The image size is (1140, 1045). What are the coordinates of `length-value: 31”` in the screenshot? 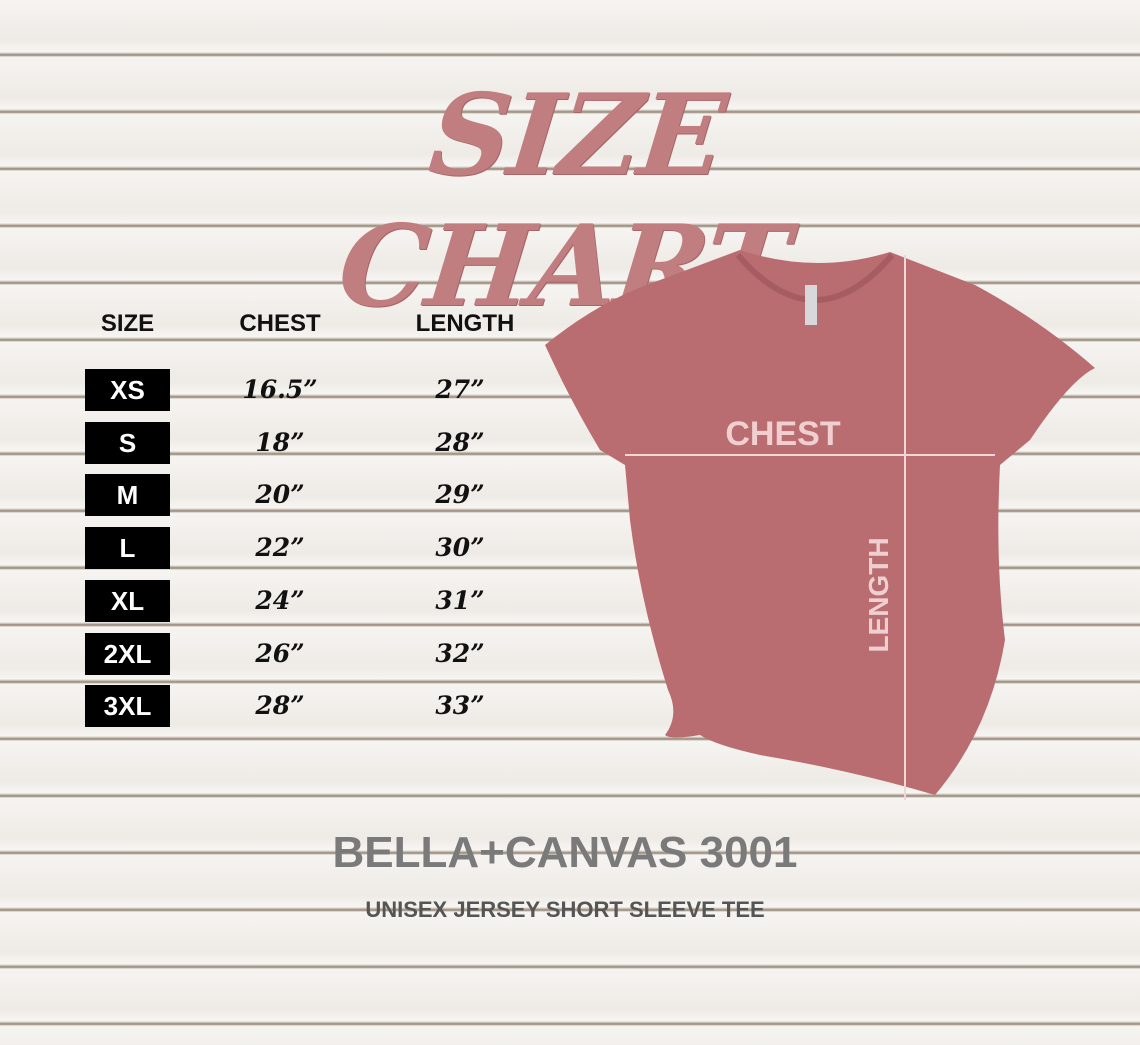 It's located at (460, 600).